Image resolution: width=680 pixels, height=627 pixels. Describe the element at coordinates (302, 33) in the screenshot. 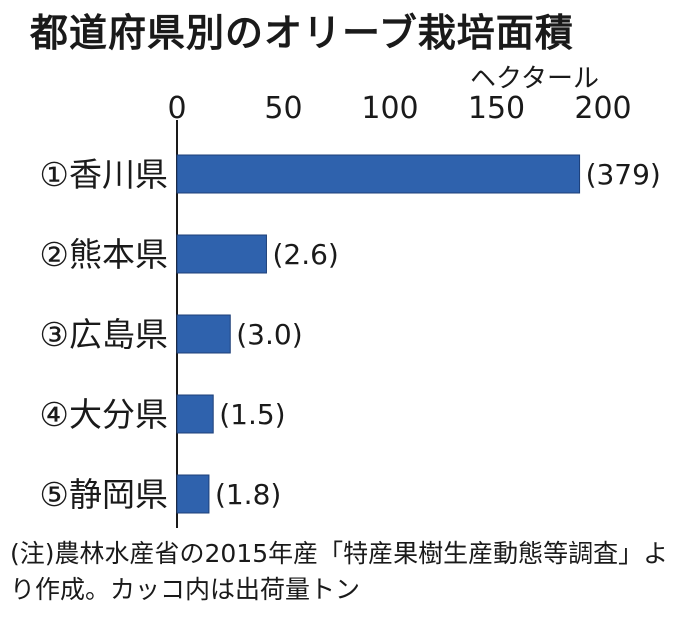

I see `chart-title: 都道府県別のオリーブ栽培面積` at that location.